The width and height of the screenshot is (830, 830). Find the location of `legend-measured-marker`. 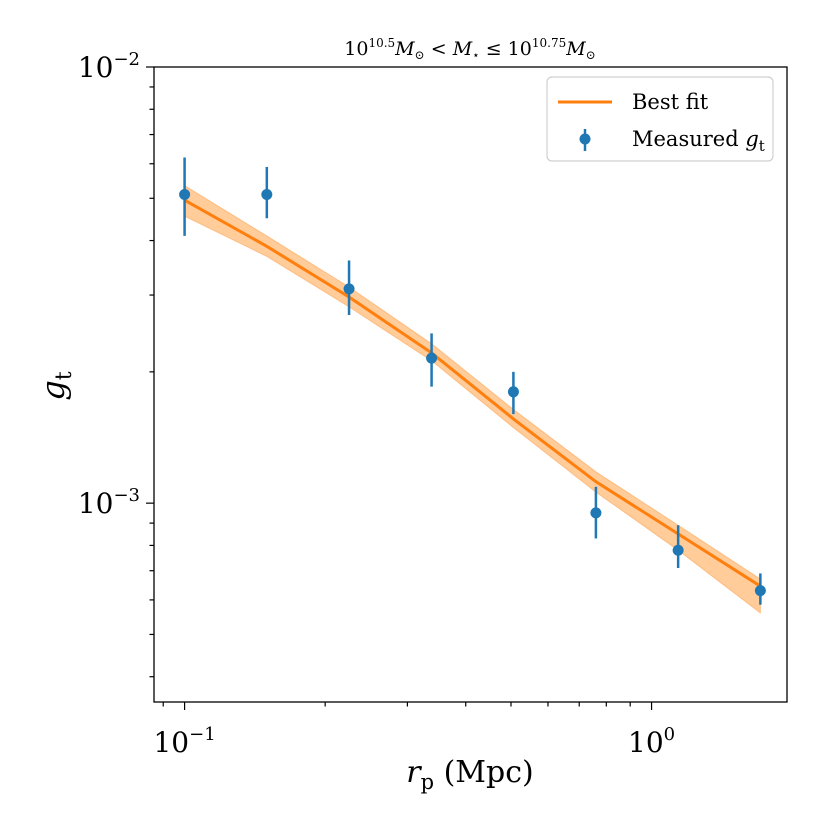

legend-measured-marker is located at coordinates (585, 139).